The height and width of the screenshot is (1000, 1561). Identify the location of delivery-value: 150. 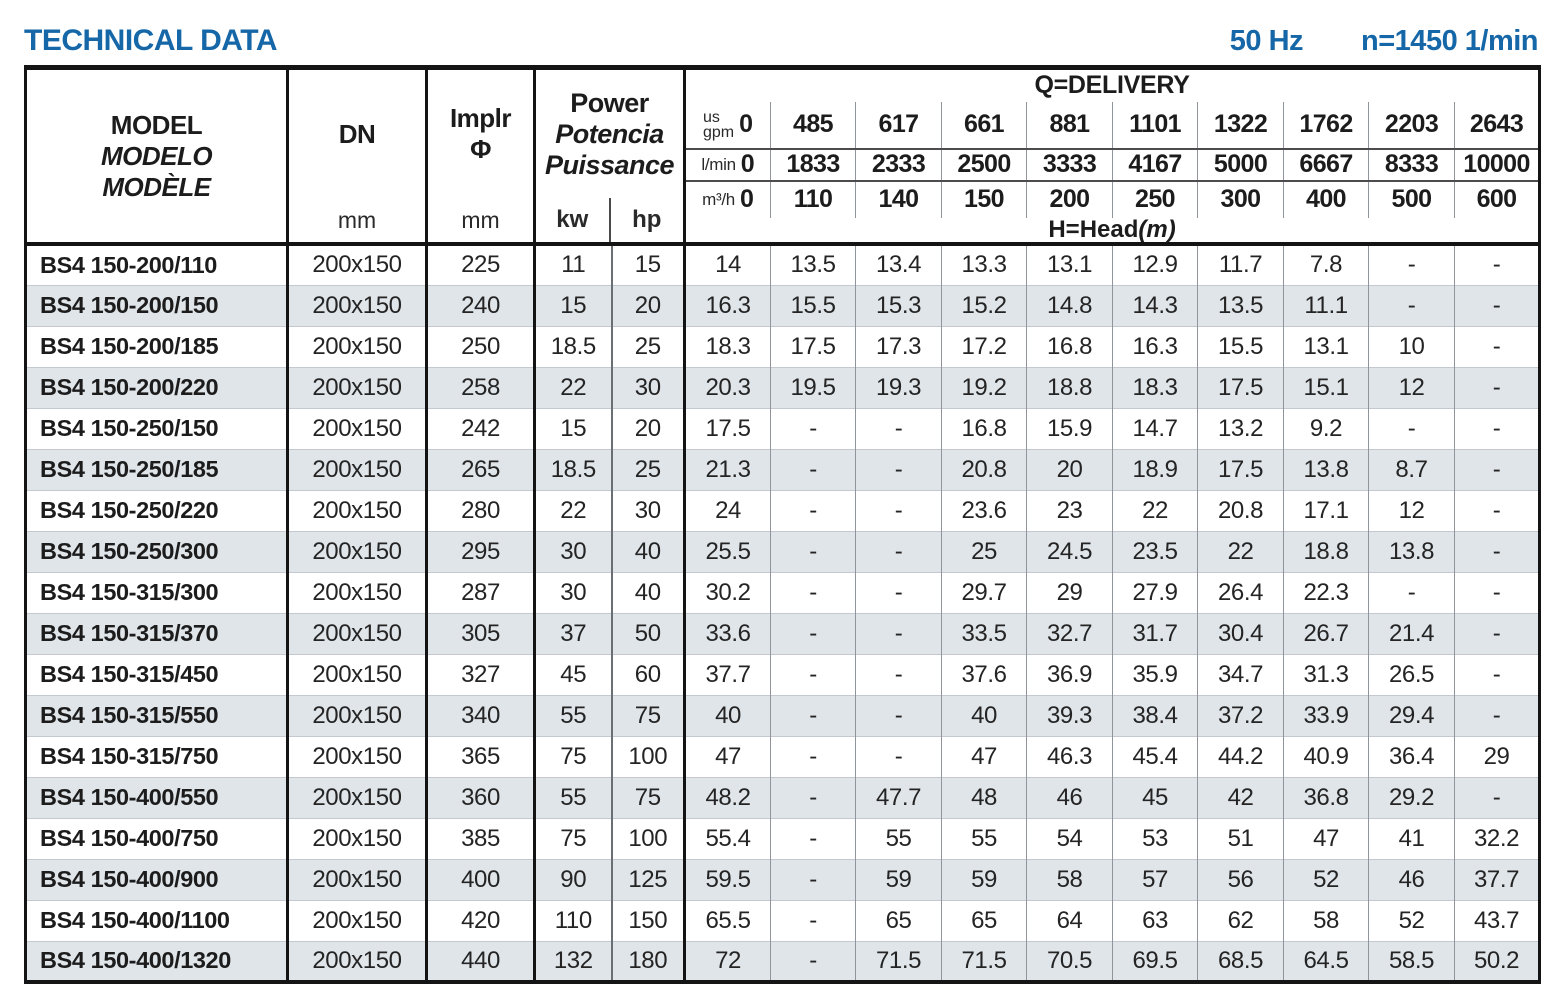
(984, 199).